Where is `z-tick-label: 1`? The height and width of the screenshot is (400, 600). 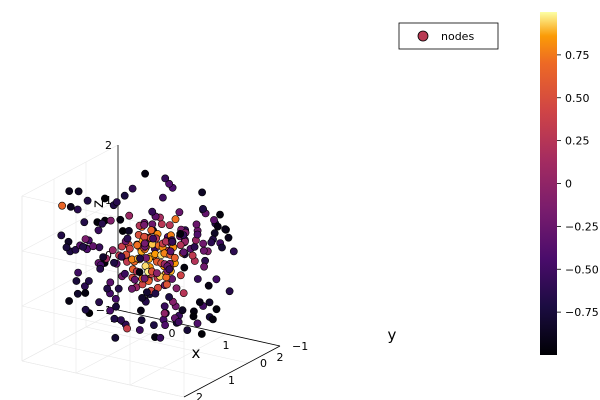 z-tick-label: 1 is located at coordinates (108, 200).